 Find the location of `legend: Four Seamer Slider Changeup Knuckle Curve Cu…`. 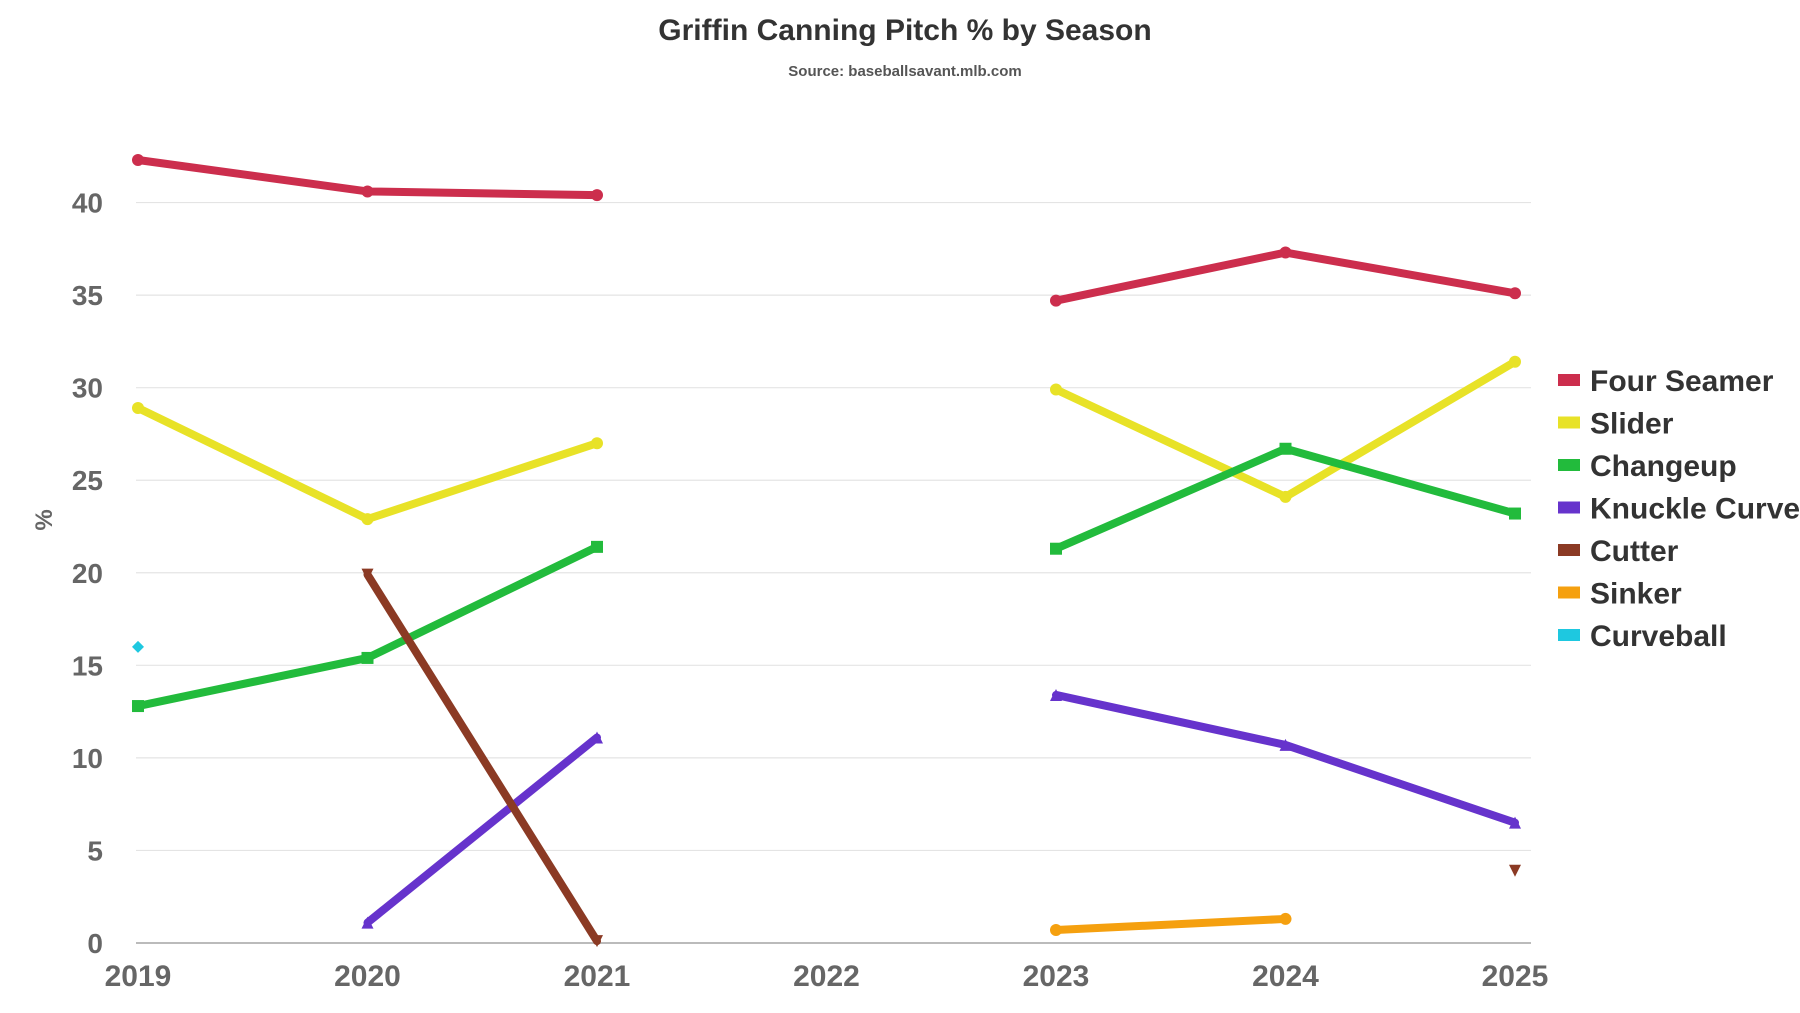

legend: Four Seamer Slider Changeup Knuckle Curve Cu… is located at coordinates (1679, 509).